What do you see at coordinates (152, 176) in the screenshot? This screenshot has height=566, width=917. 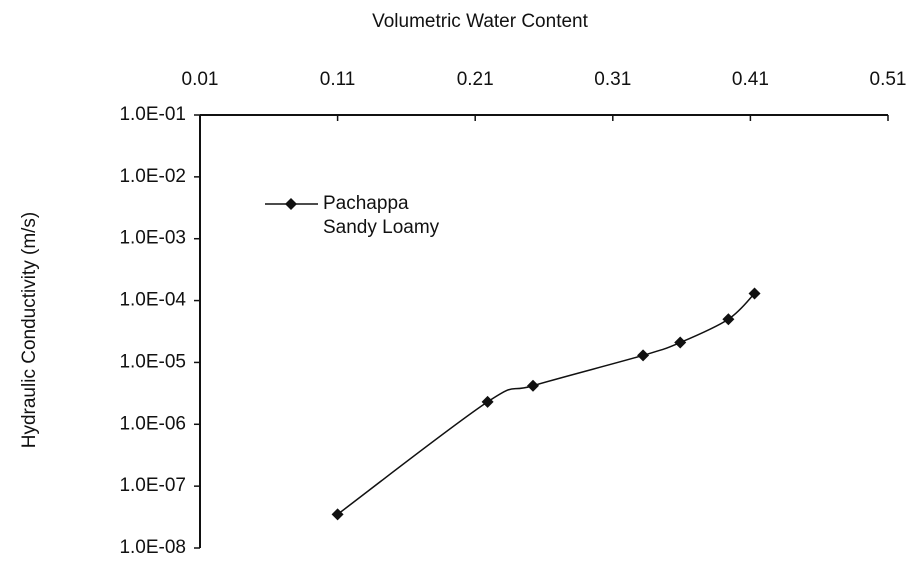 I see `y-tick-label: 1.0E-02` at bounding box center [152, 176].